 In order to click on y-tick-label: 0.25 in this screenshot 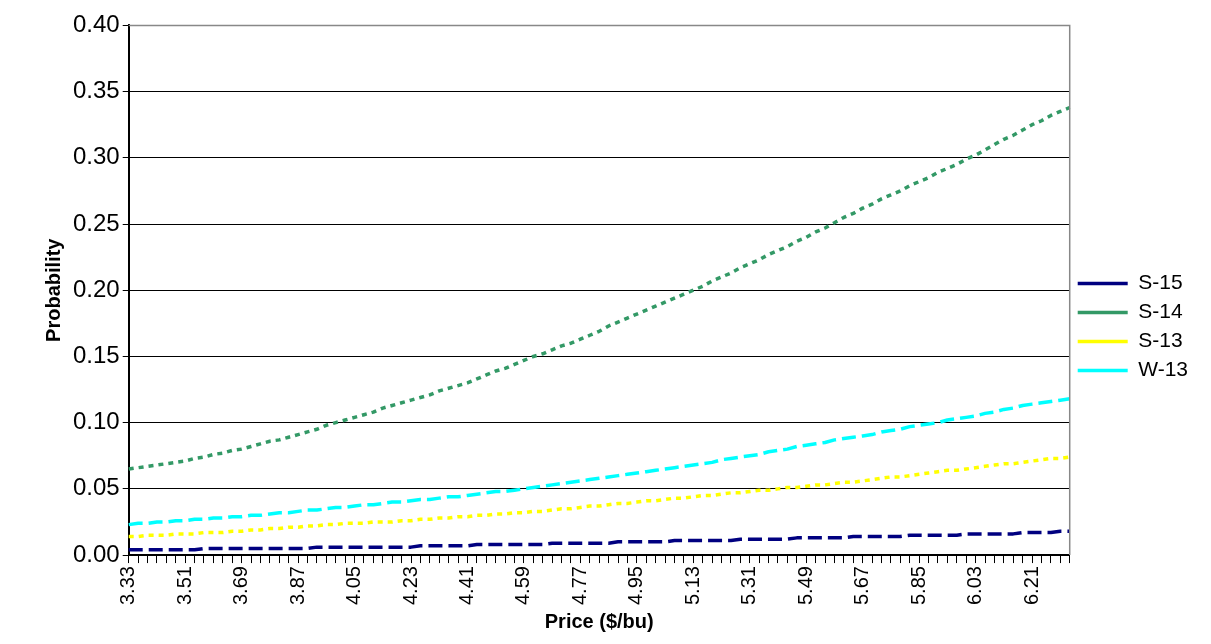, I will do `click(96, 222)`.